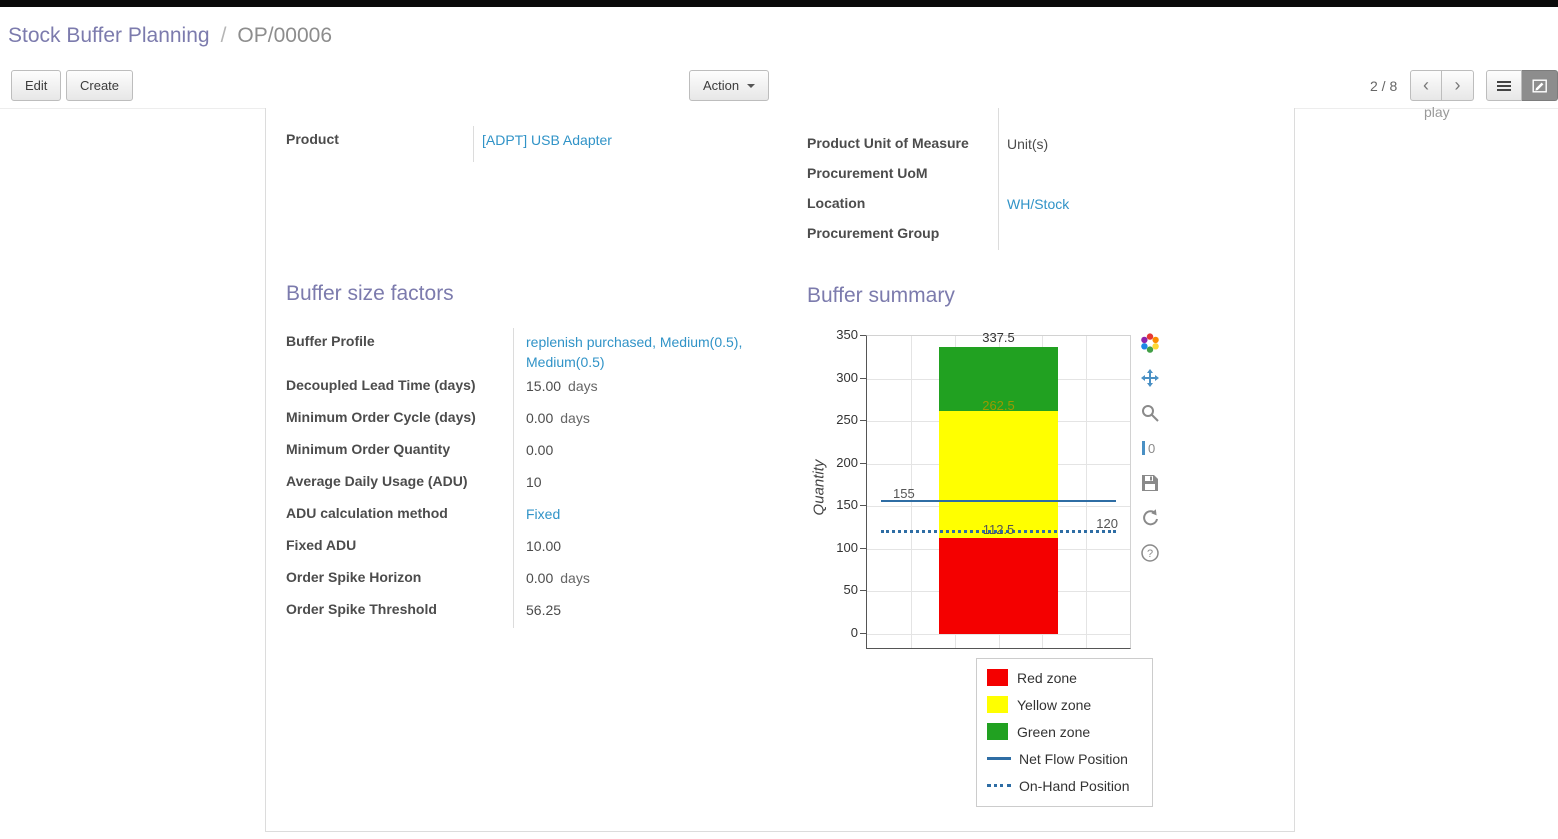 Image resolution: width=1558 pixels, height=839 pixels. Describe the element at coordinates (642, 388) in the screenshot. I see `field-value: 15.00 days` at that location.